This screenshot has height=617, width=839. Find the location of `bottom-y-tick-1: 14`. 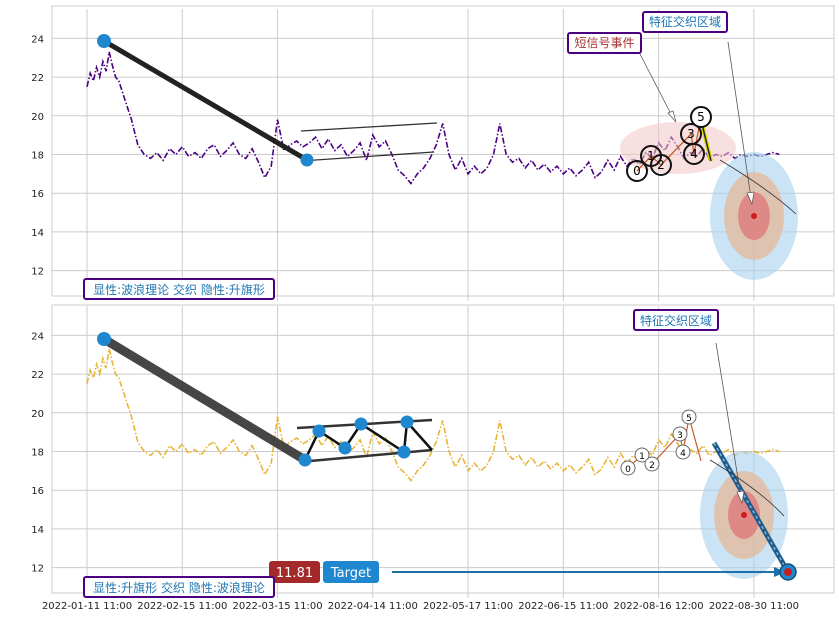

bottom-y-tick-1: 14 is located at coordinates (37, 530).